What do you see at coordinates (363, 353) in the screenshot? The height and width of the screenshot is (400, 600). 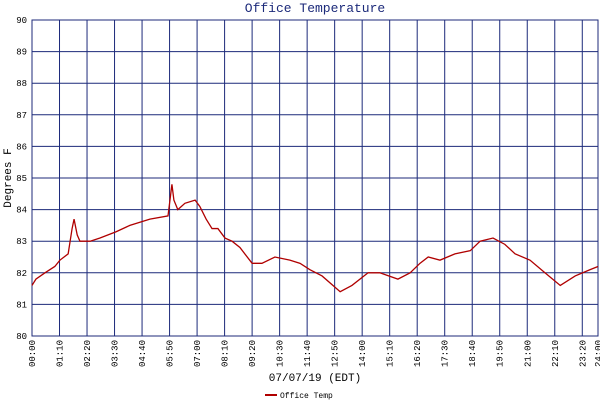 I see `x-tick-label: 14:00` at bounding box center [363, 353].